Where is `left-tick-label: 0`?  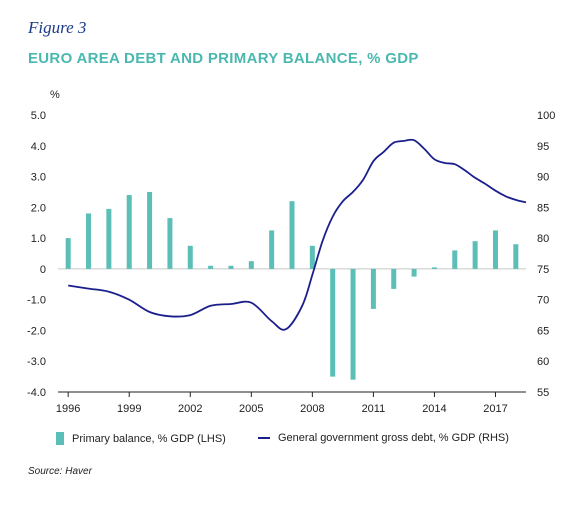
left-tick-label: 0 is located at coordinates (43, 270).